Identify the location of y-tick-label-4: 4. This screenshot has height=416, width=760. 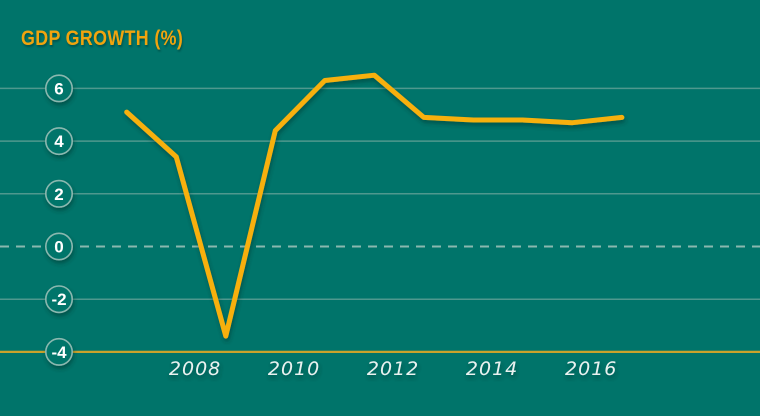
(59, 141).